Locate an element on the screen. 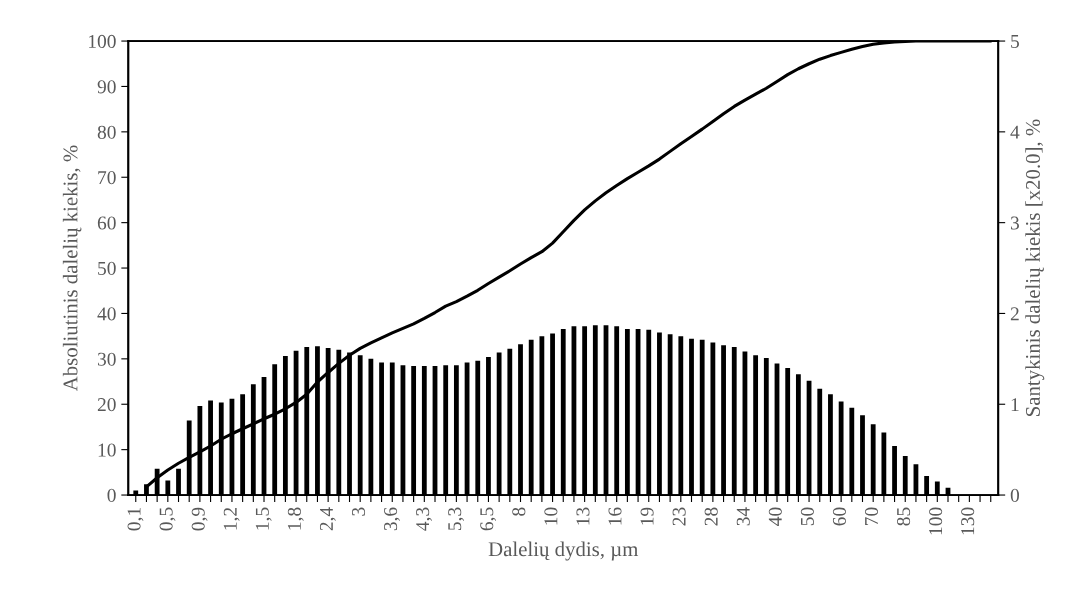  y-tick-label: 100 is located at coordinates (102, 41).